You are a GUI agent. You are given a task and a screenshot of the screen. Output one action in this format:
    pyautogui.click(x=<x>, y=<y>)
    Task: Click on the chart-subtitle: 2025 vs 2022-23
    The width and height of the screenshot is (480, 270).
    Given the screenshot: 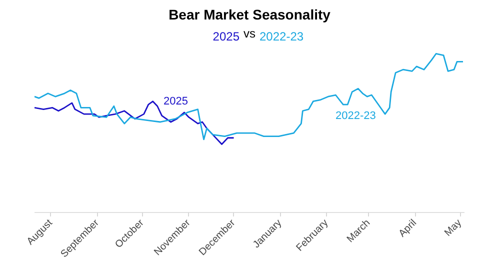 What is the action you would take?
    pyautogui.click(x=258, y=35)
    